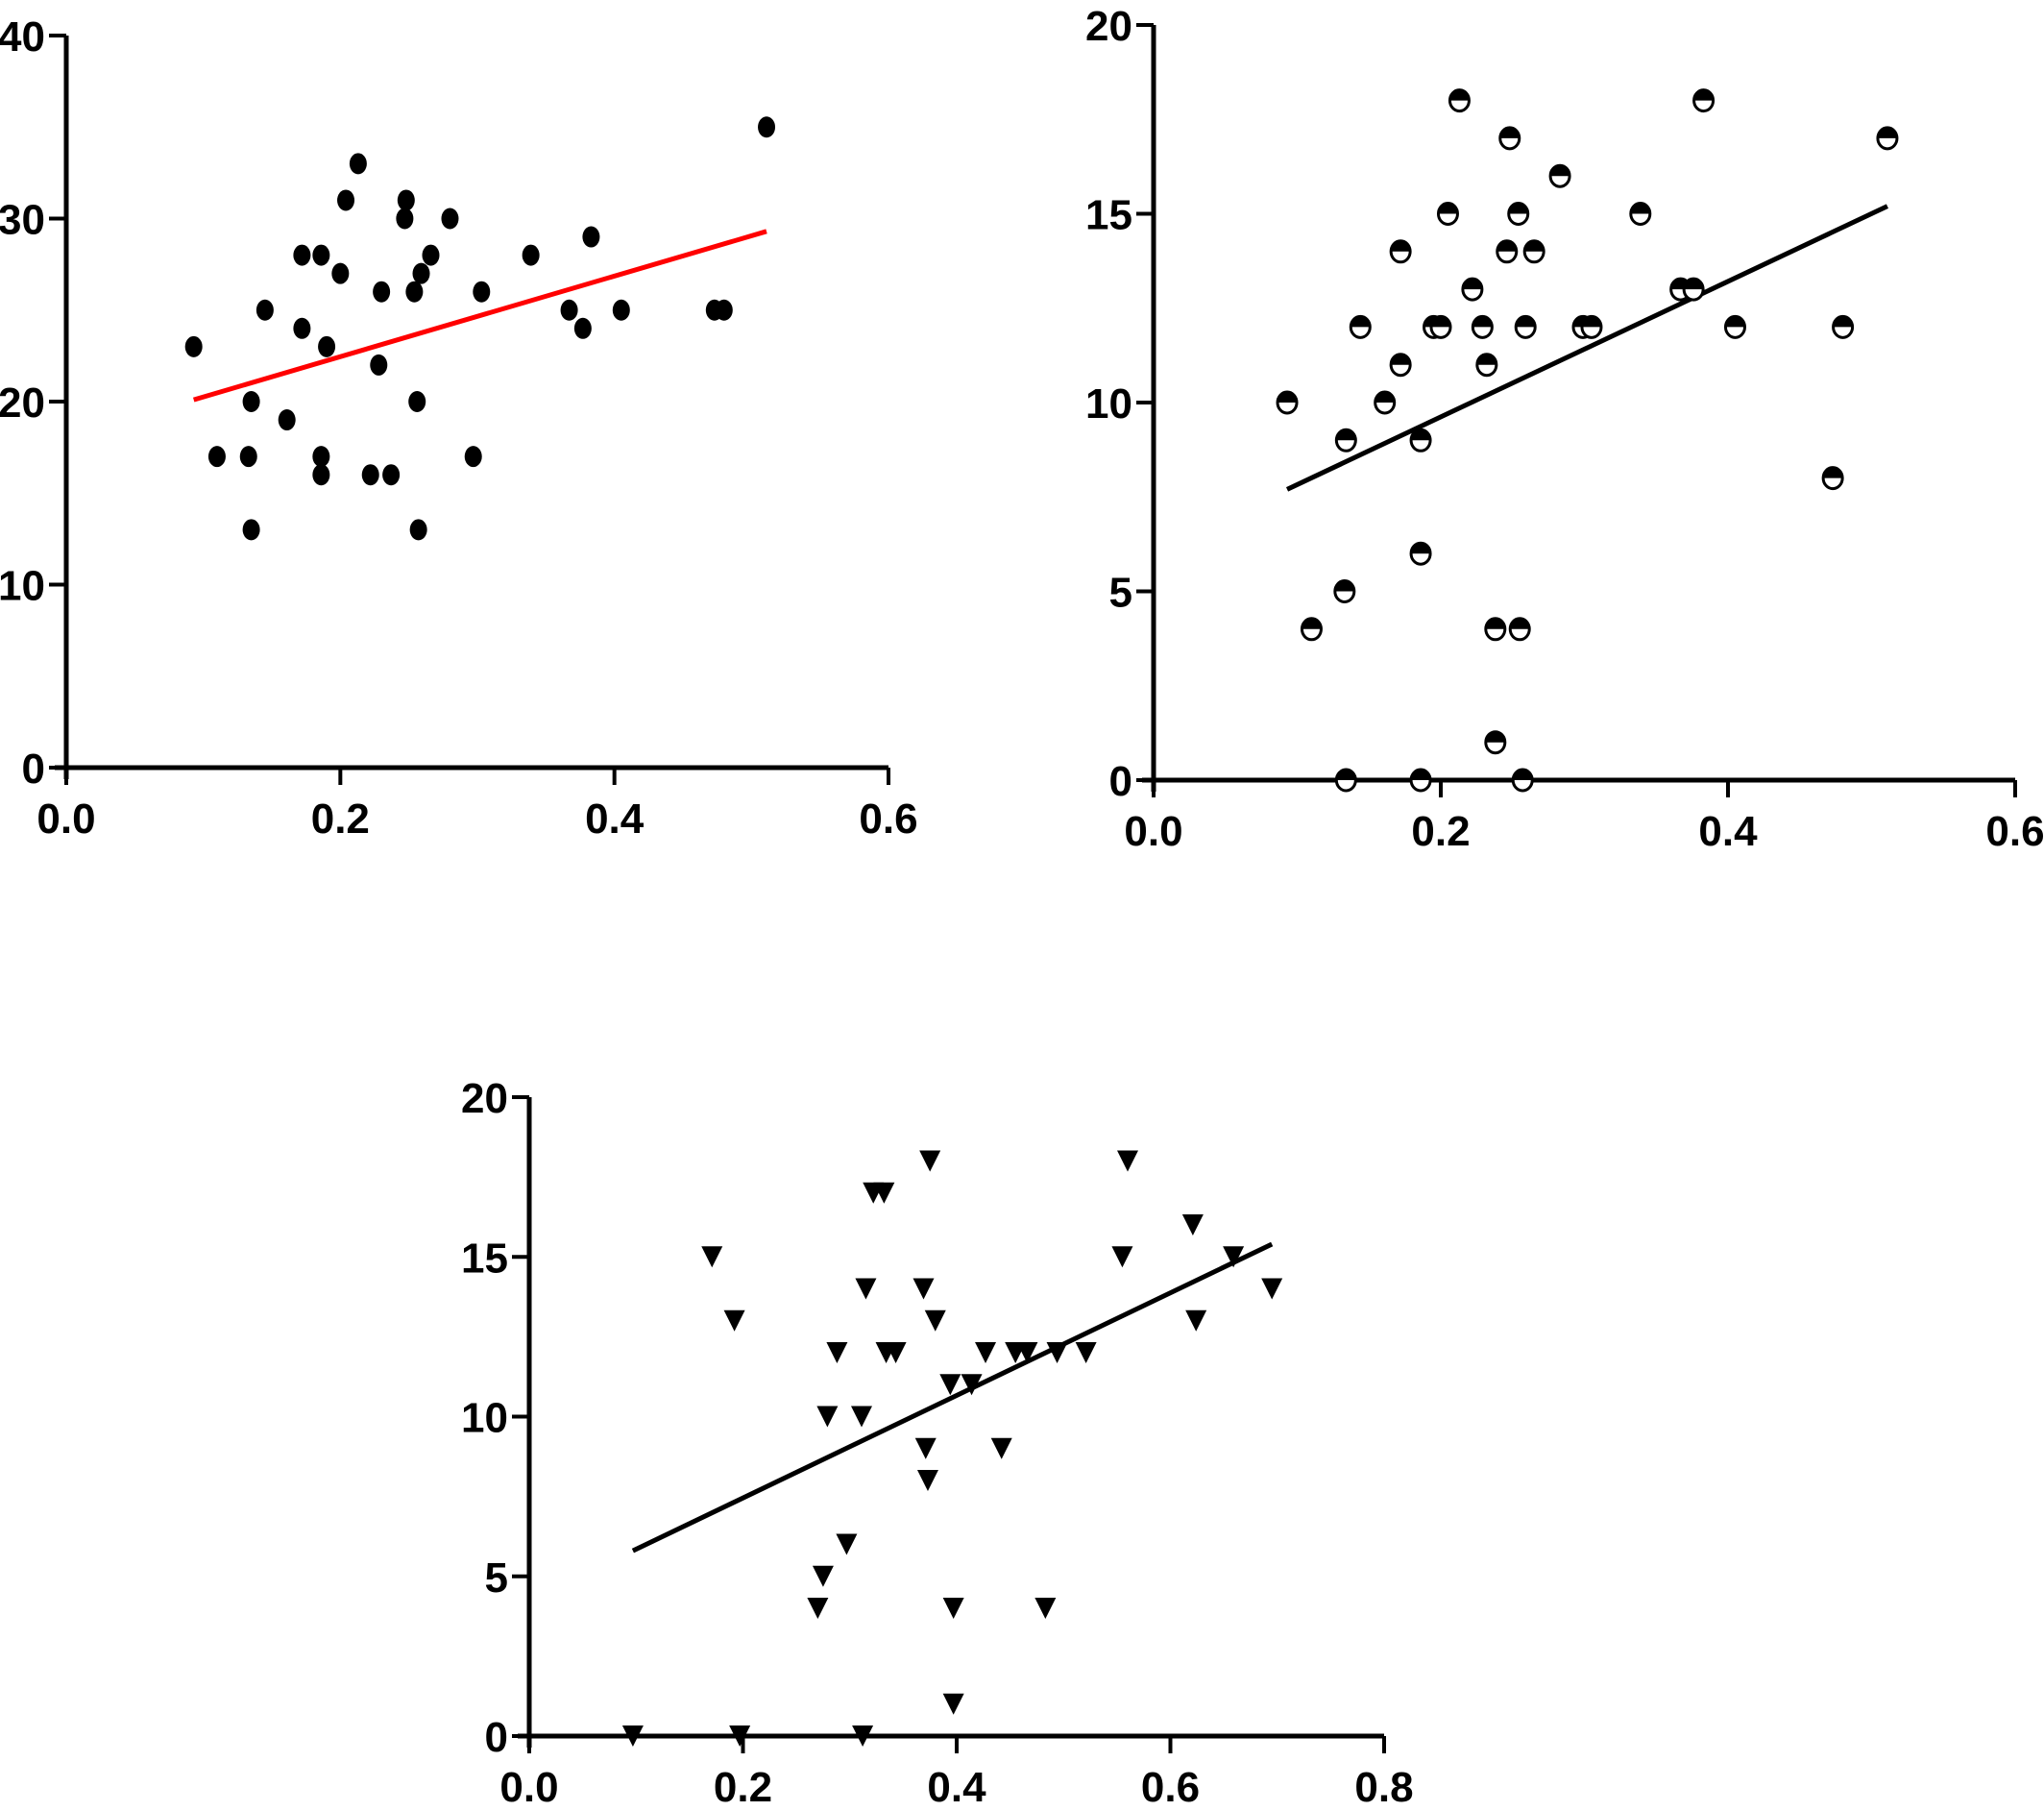 Image resolution: width=2044 pixels, height=1811 pixels. Describe the element at coordinates (615, 819) in the screenshot. I see `x-tick-label: 0.4` at that location.